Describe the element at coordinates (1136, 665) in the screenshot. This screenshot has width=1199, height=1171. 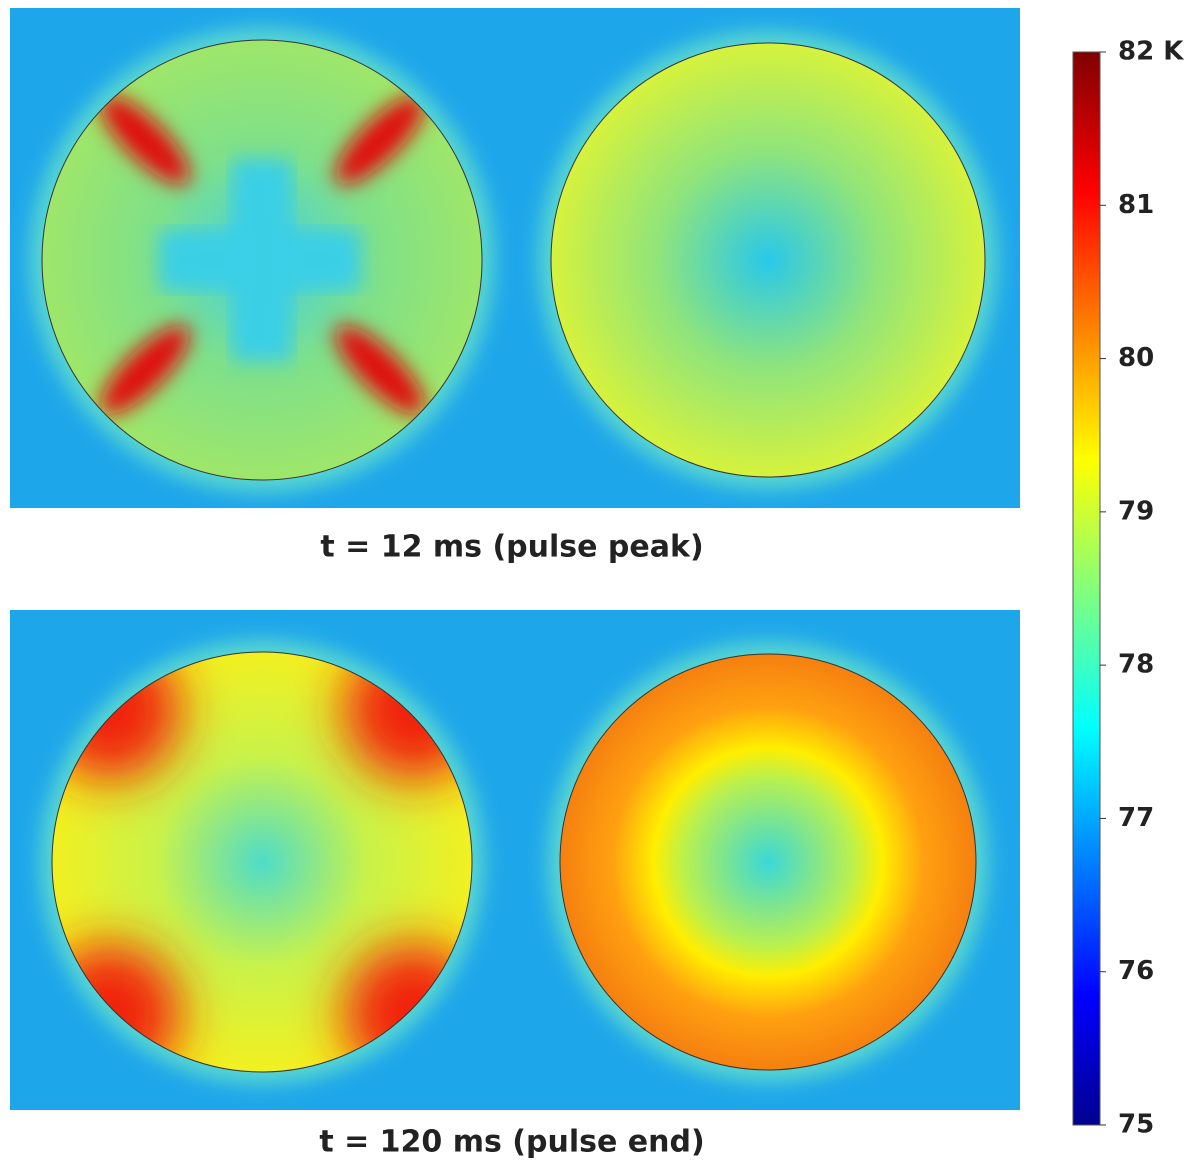
I see `tick-label: 78` at that location.